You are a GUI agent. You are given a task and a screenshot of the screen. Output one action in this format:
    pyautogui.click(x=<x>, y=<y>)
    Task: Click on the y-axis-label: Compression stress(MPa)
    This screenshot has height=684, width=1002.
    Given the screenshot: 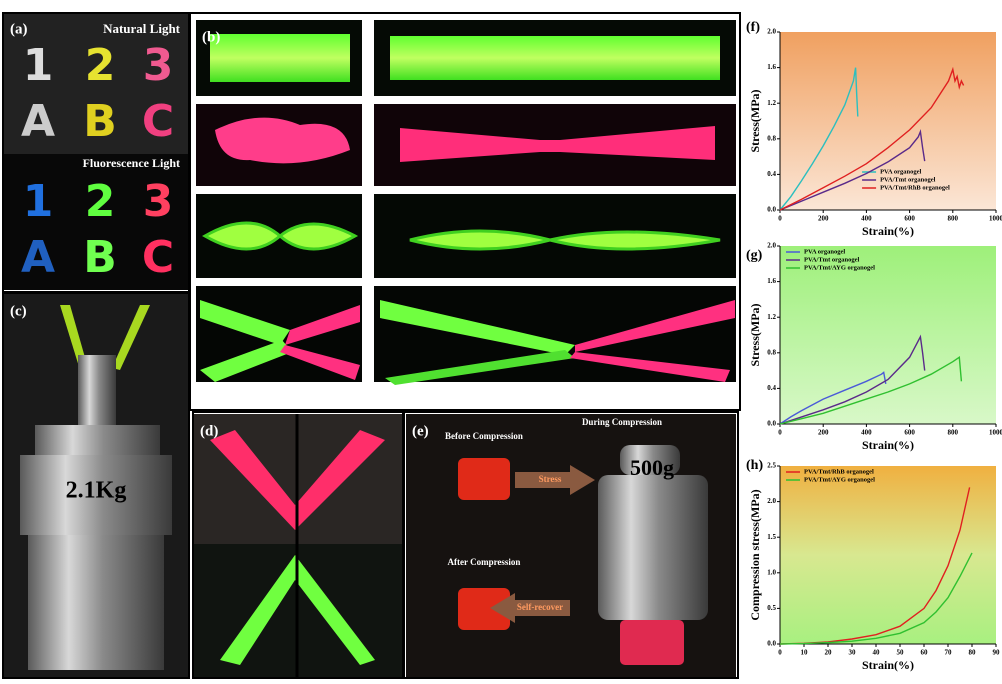 What is the action you would take?
    pyautogui.click(x=755, y=554)
    